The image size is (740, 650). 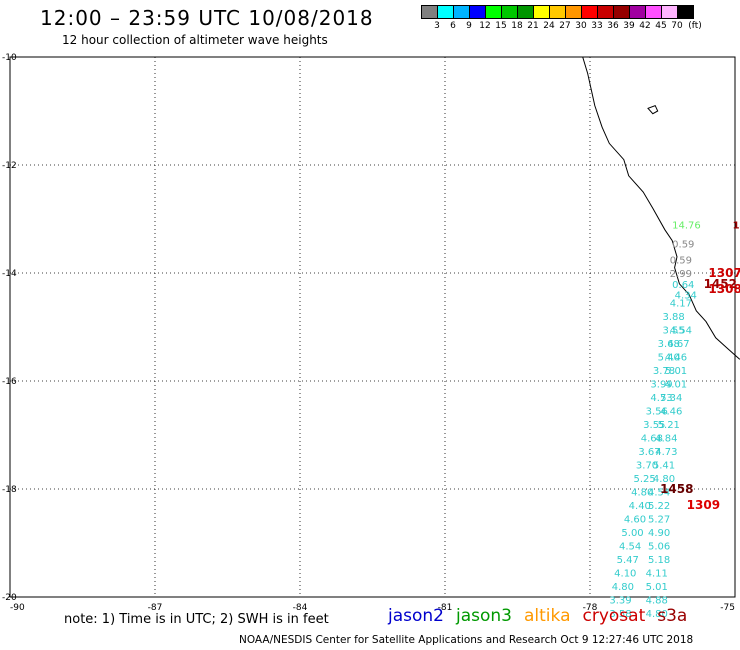 I want to click on map-title: 12:00 – 23:59 UTC 10/08/2018, so click(x=207, y=18).